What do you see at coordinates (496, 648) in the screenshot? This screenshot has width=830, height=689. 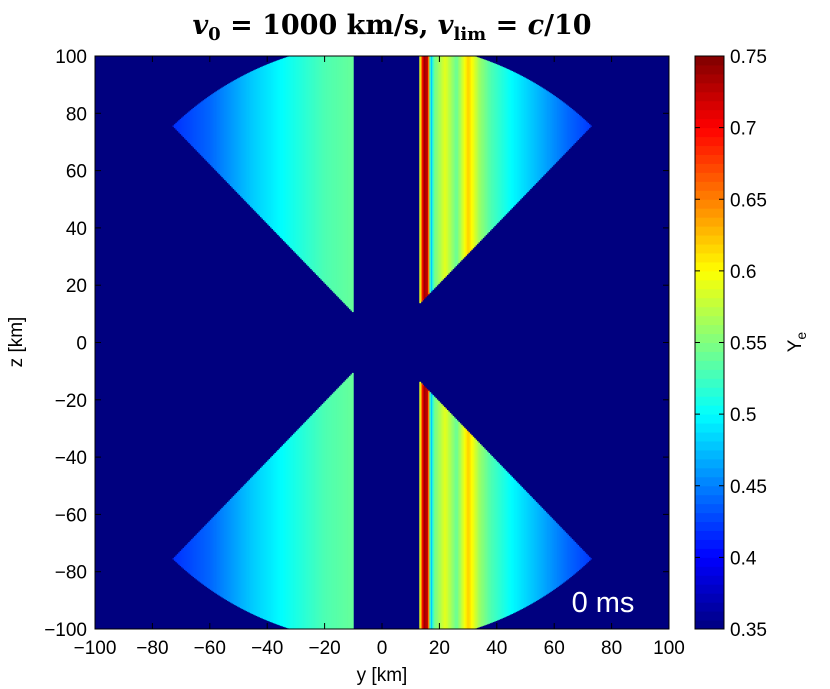 I see `x-tick-label: 40` at bounding box center [496, 648].